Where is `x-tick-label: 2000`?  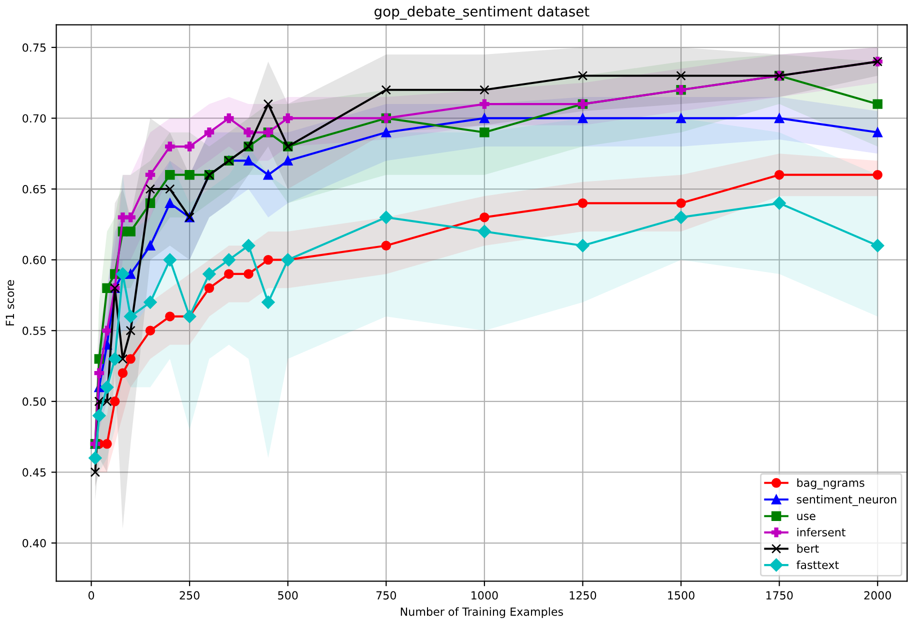
x-tick-label: 2000 is located at coordinates (878, 595).